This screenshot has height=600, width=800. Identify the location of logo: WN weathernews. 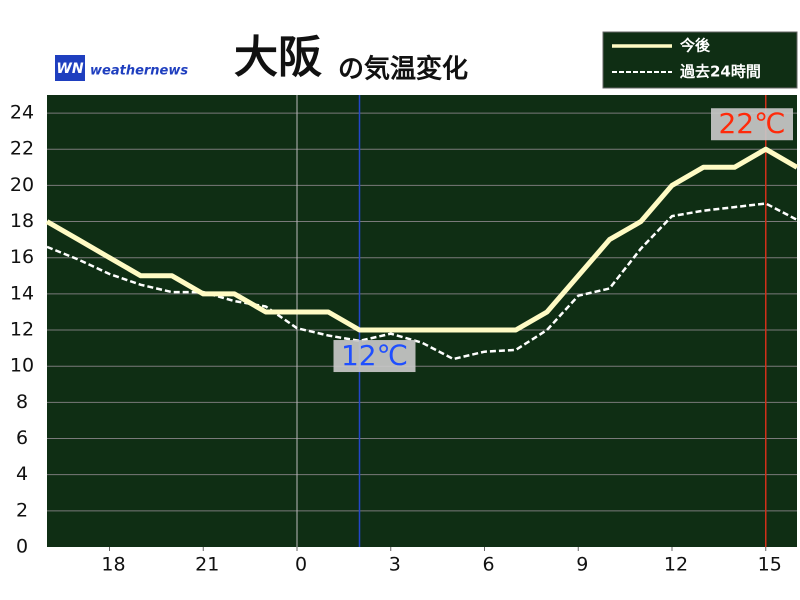
(121, 68).